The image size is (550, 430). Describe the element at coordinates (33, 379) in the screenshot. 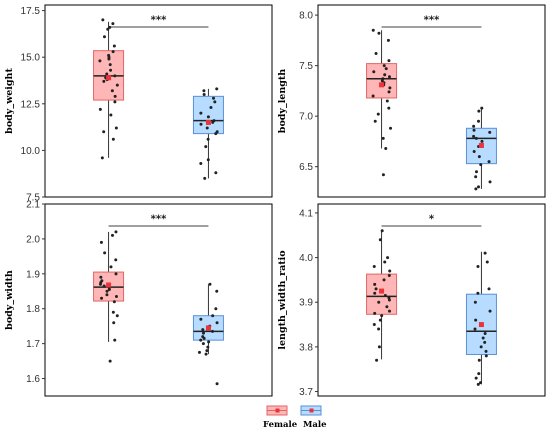

I see `y-tick-label: 1.6` at that location.